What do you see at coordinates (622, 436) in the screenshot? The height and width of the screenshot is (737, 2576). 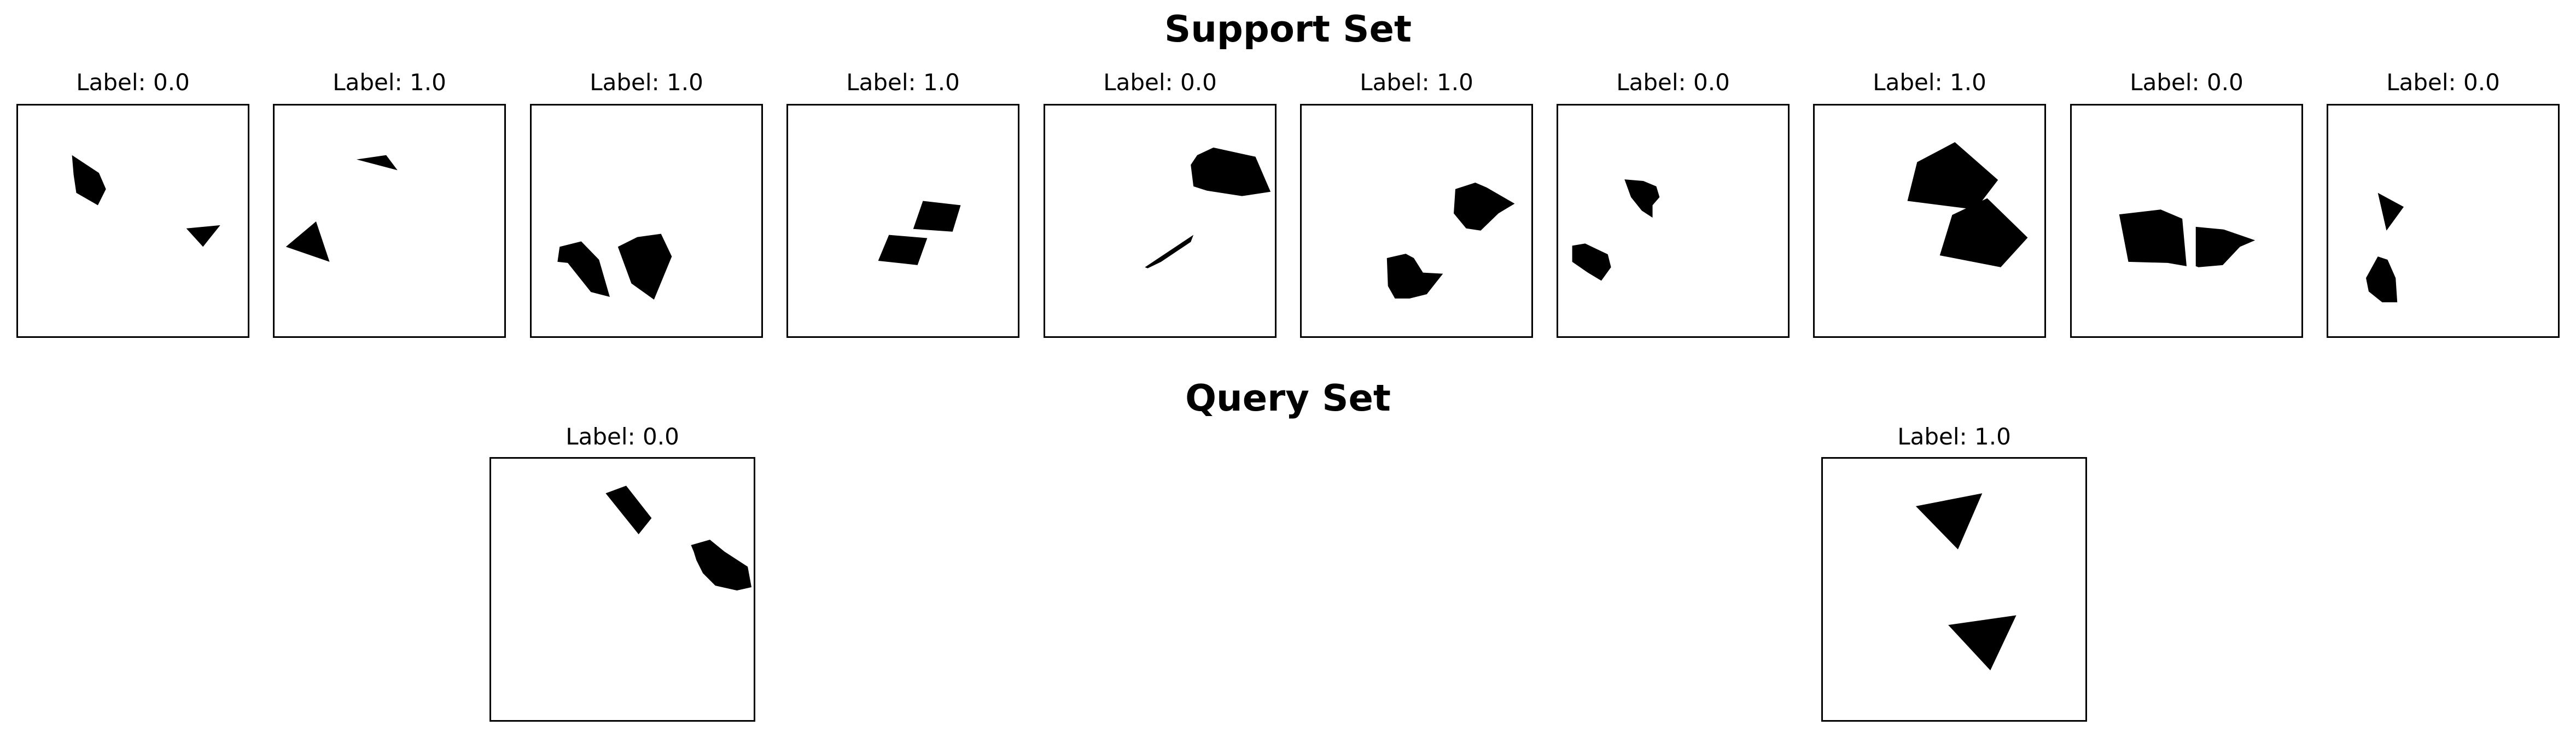 I see `query-panel-label: Label: 0.0` at bounding box center [622, 436].